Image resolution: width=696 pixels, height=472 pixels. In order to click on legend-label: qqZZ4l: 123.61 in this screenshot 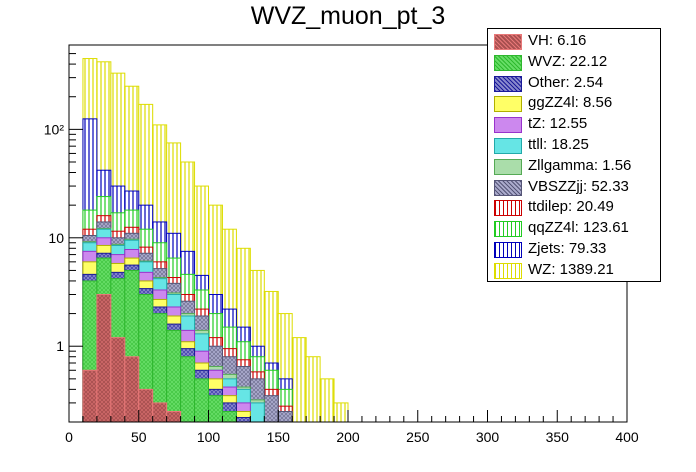, I will do `click(578, 228)`.